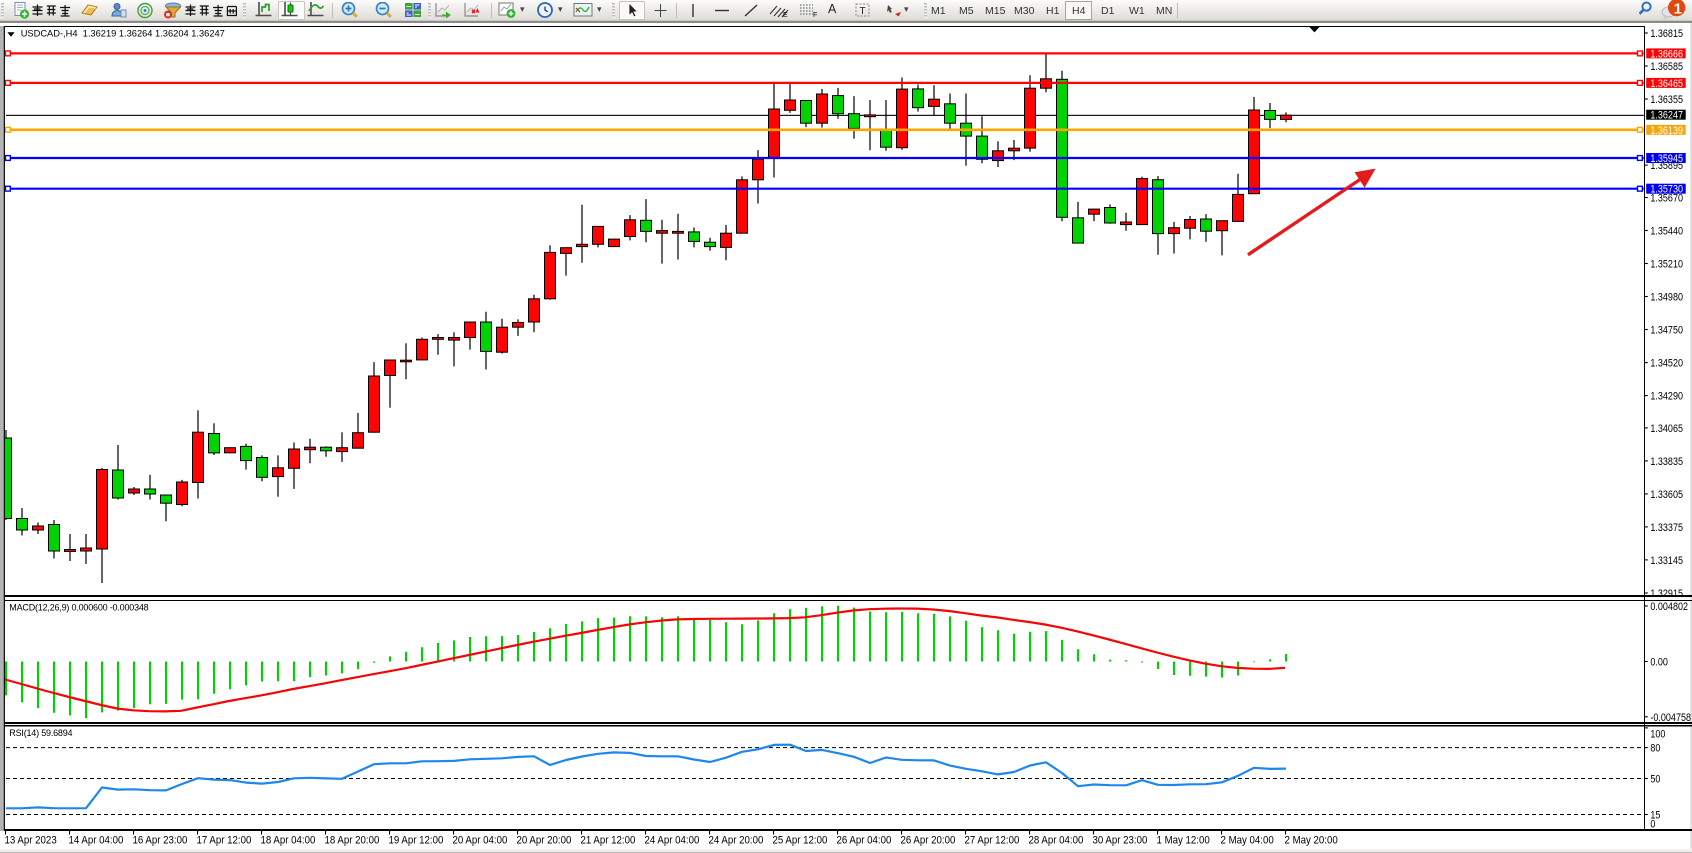 This screenshot has height=853, width=1692. I want to click on svg-text: 14 Apr 04:00, so click(96, 841).